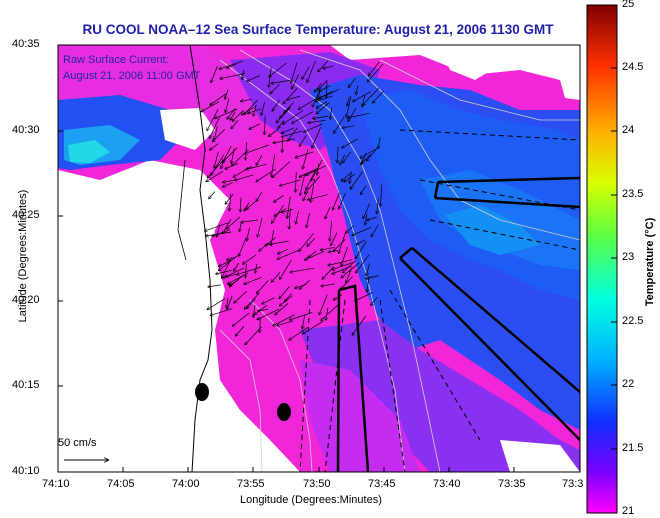 This screenshot has height=518, width=660. Describe the element at coordinates (633, 194) in the screenshot. I see `colorbar-tick: 23.5` at that location.